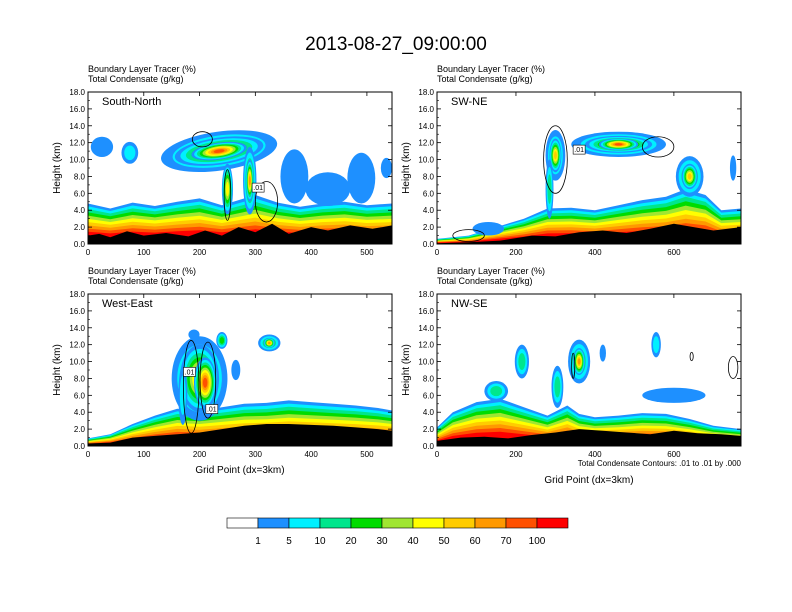  Describe the element at coordinates (413, 541) in the screenshot. I see `colorbar-label: 40` at that location.